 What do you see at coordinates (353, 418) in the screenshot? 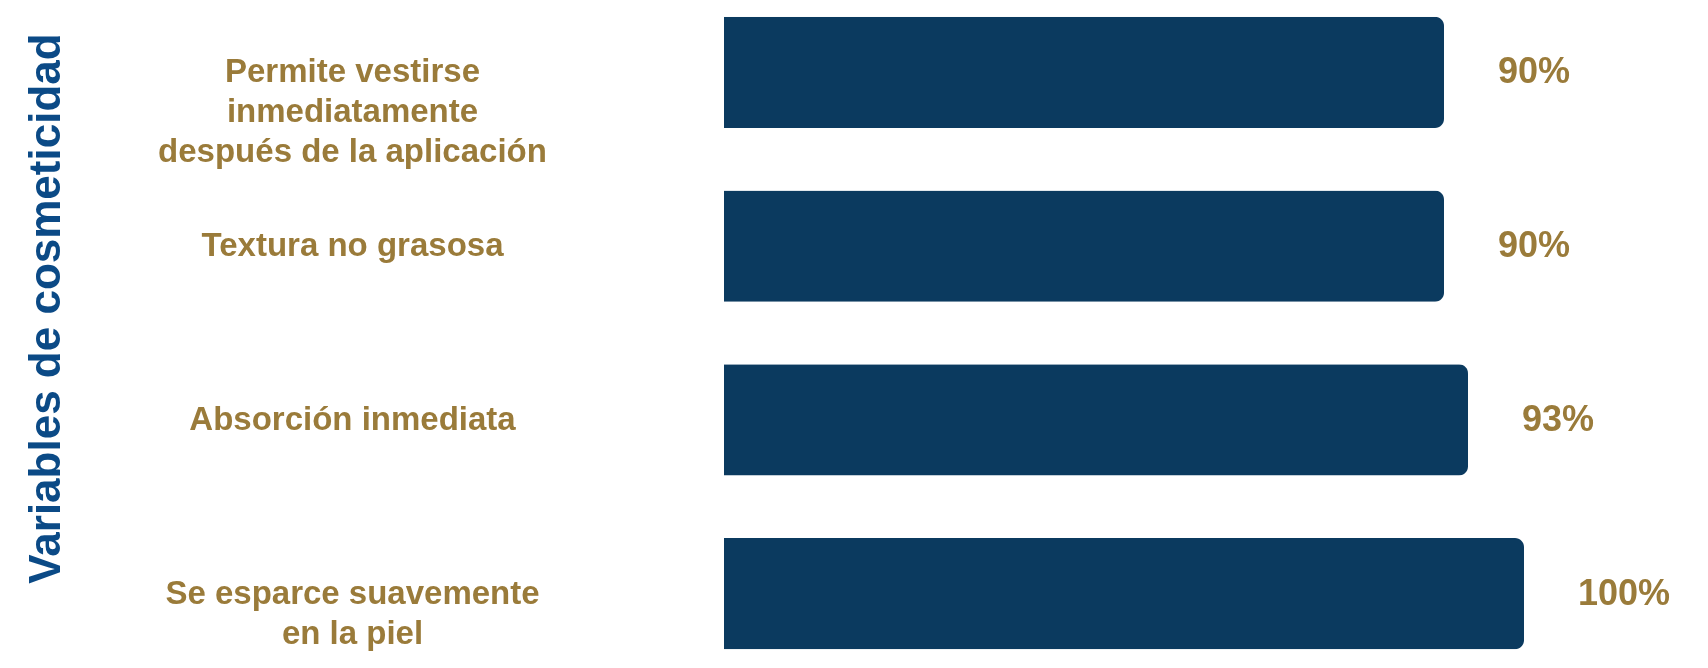
I see `y-tick-label: Absorción inmediata` at bounding box center [353, 418].